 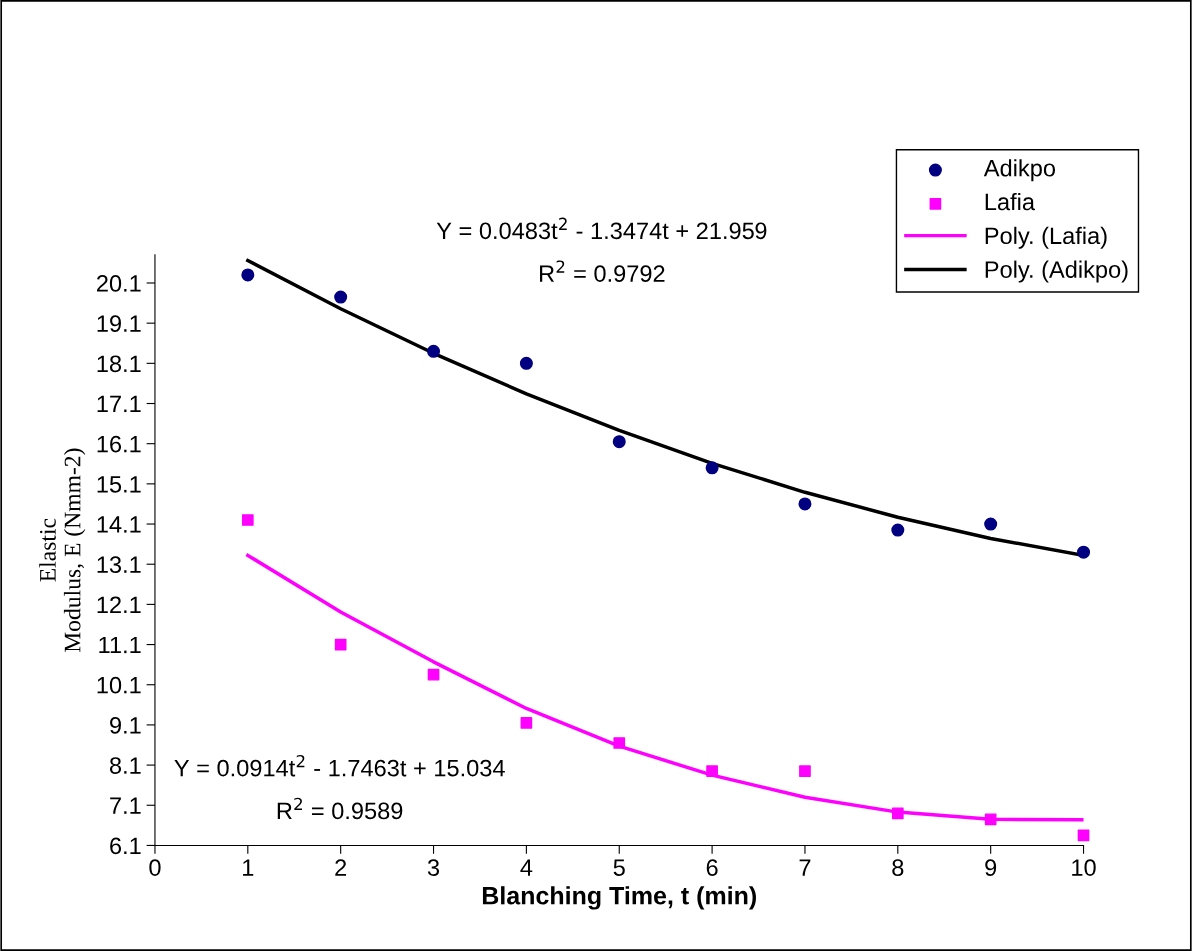 What do you see at coordinates (1056, 271) in the screenshot?
I see `legend-label: Poly. (Adikpo)` at bounding box center [1056, 271].